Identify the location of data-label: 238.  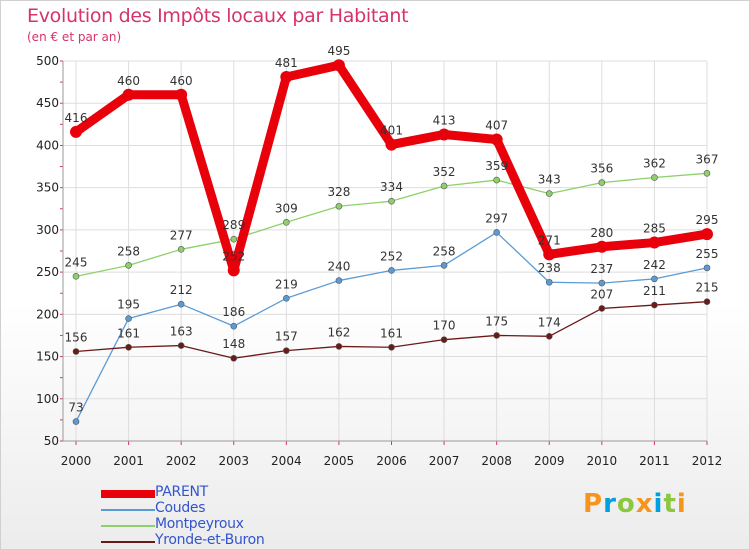
(549, 268).